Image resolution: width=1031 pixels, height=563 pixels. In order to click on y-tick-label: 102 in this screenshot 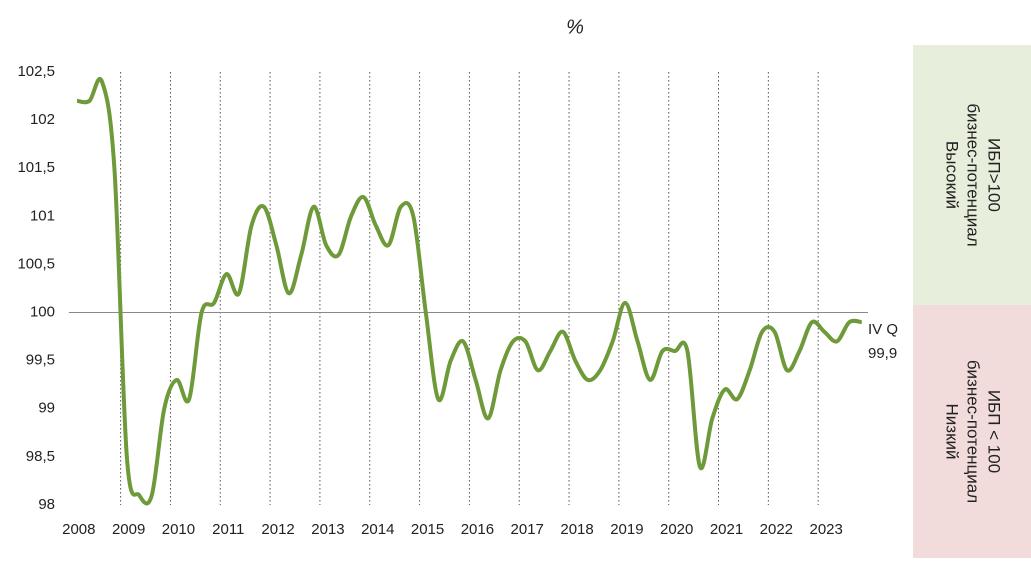, I will do `click(42, 119)`.